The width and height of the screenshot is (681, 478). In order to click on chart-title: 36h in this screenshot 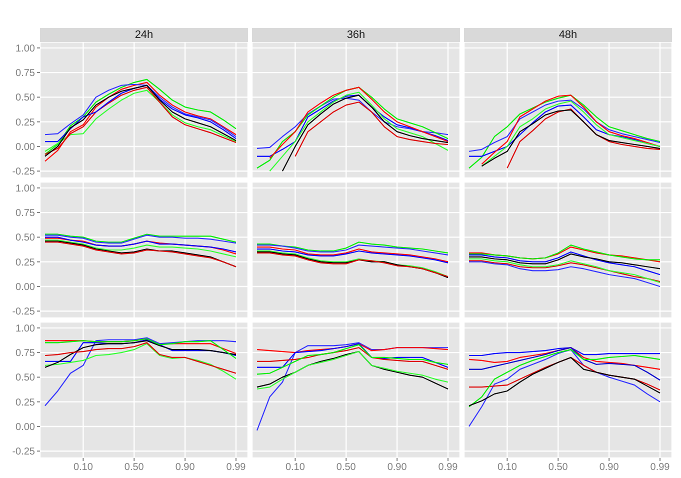, I will do `click(356, 35)`.